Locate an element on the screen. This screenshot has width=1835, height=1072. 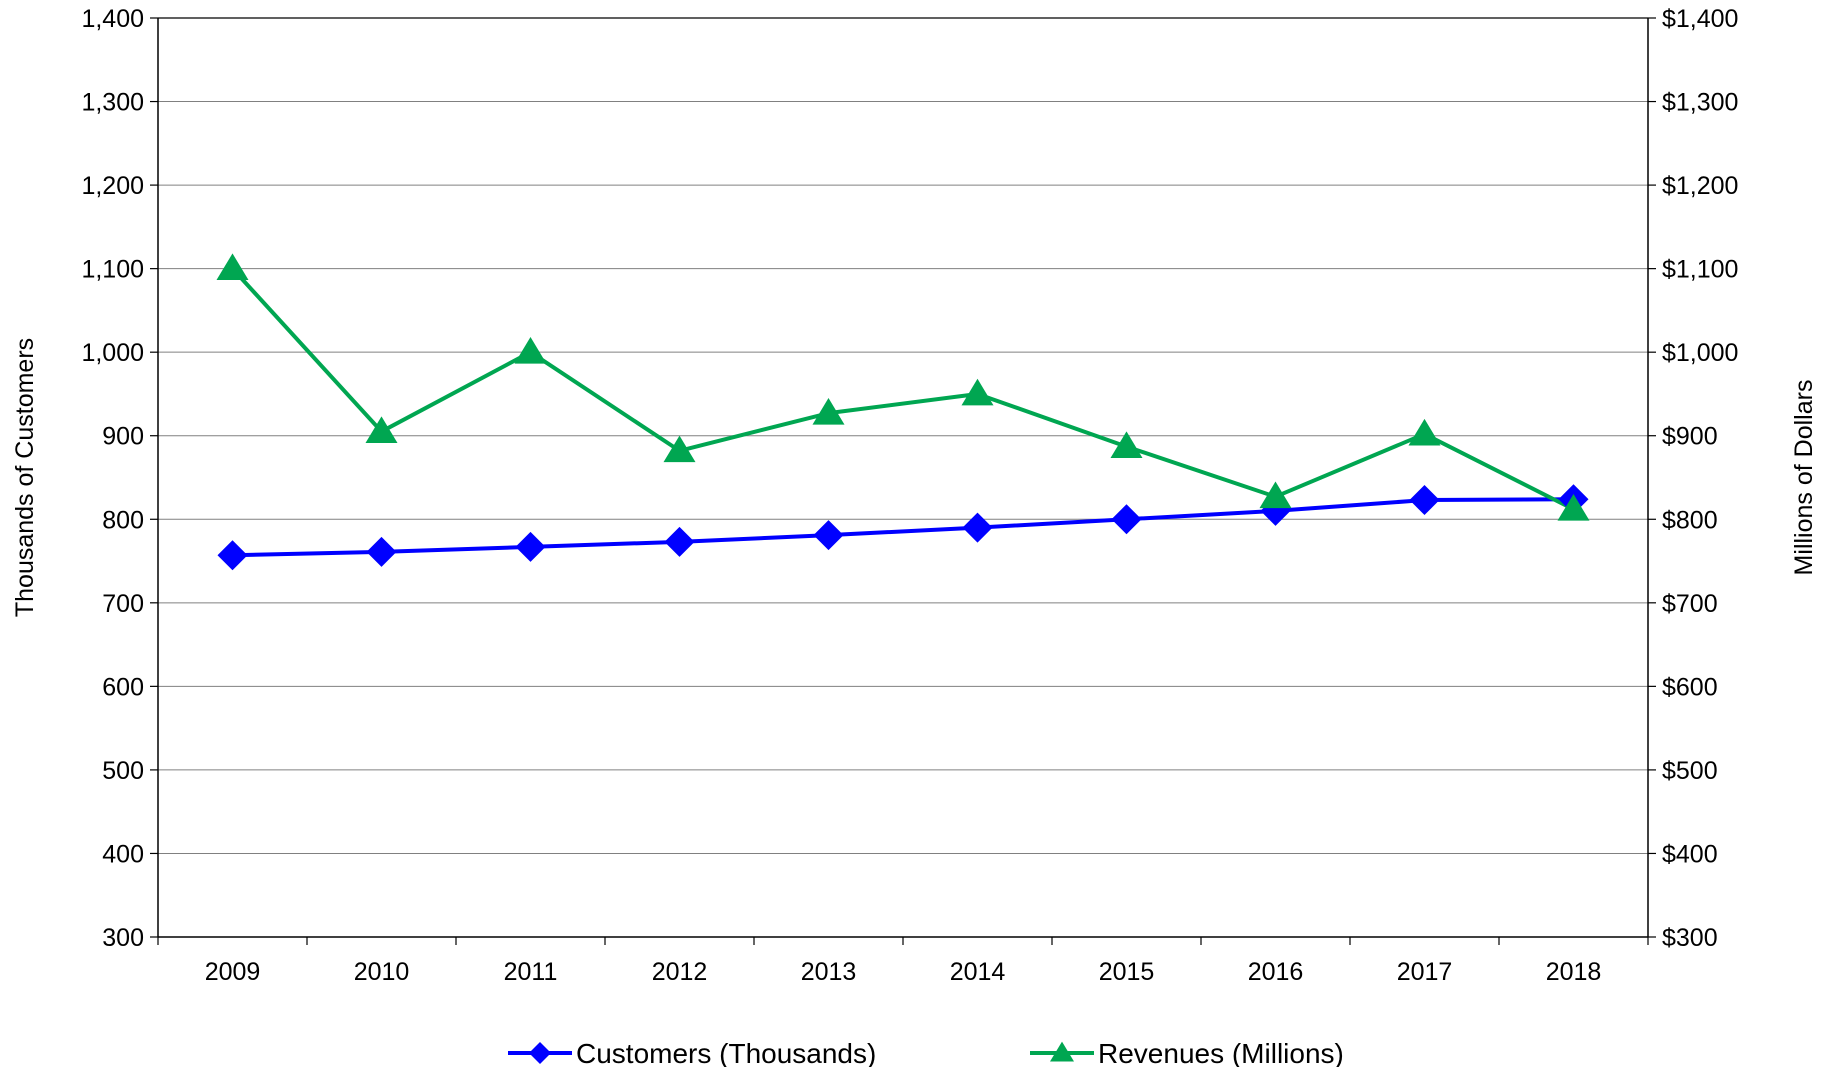
x-tick-label: 2014 is located at coordinates (978, 972).